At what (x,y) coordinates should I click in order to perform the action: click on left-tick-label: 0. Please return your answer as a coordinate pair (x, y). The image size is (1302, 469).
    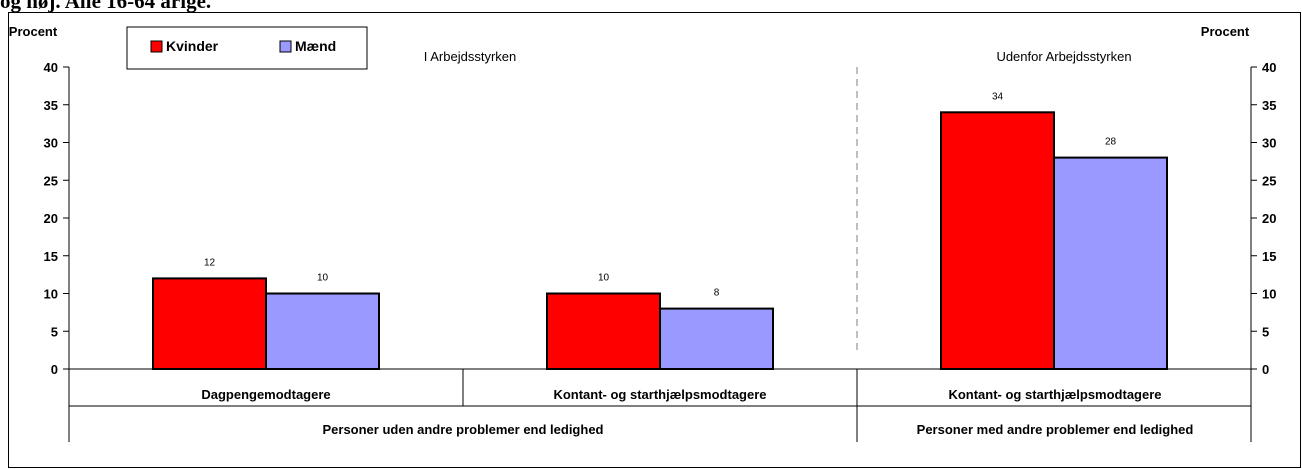
    Looking at the image, I should click on (54, 369).